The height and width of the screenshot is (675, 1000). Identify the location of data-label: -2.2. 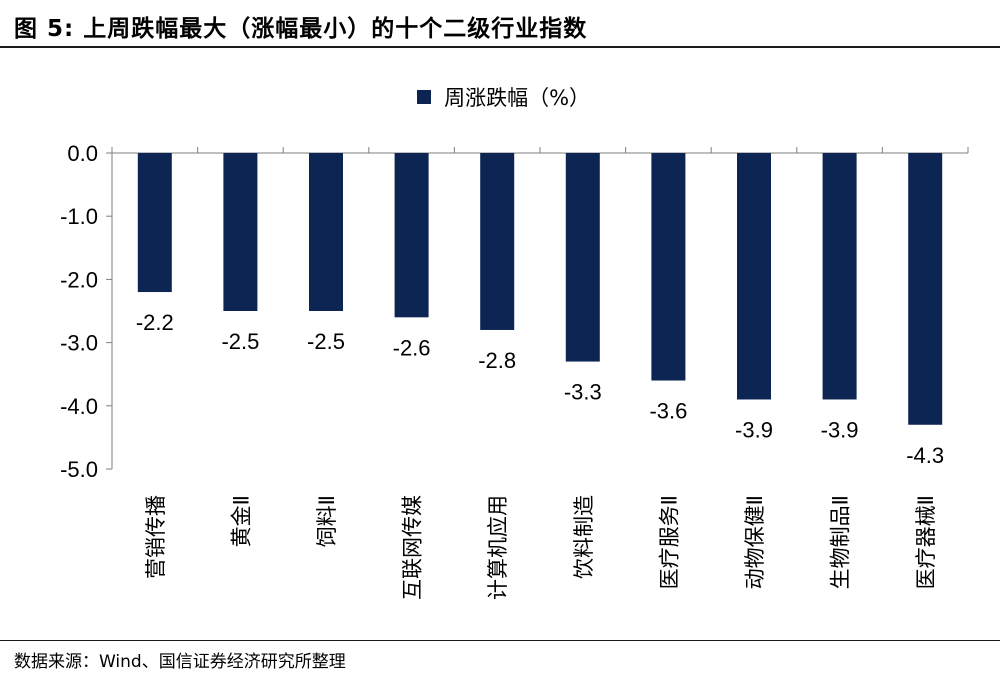
(155, 322).